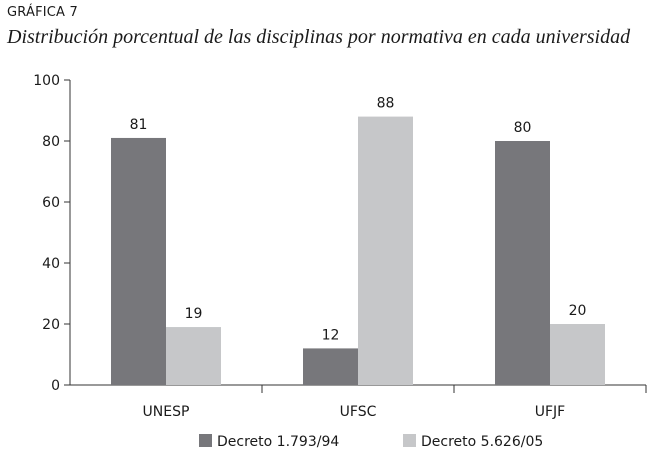  What do you see at coordinates (358, 412) in the screenshot?
I see `x-category-label: UFSC` at bounding box center [358, 412].